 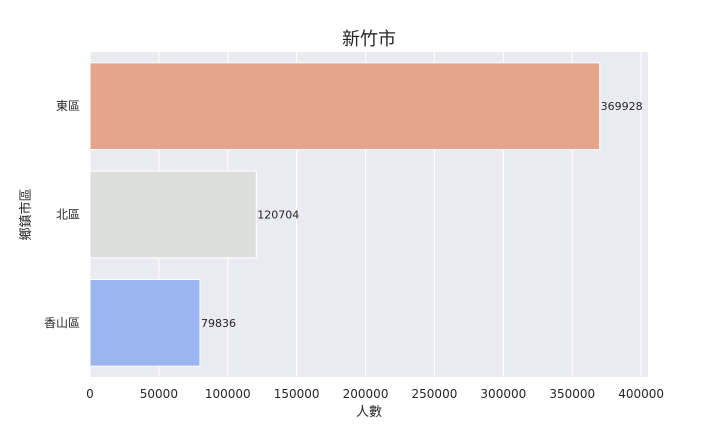 I want to click on x-tick-label: 100000, so click(x=228, y=394).